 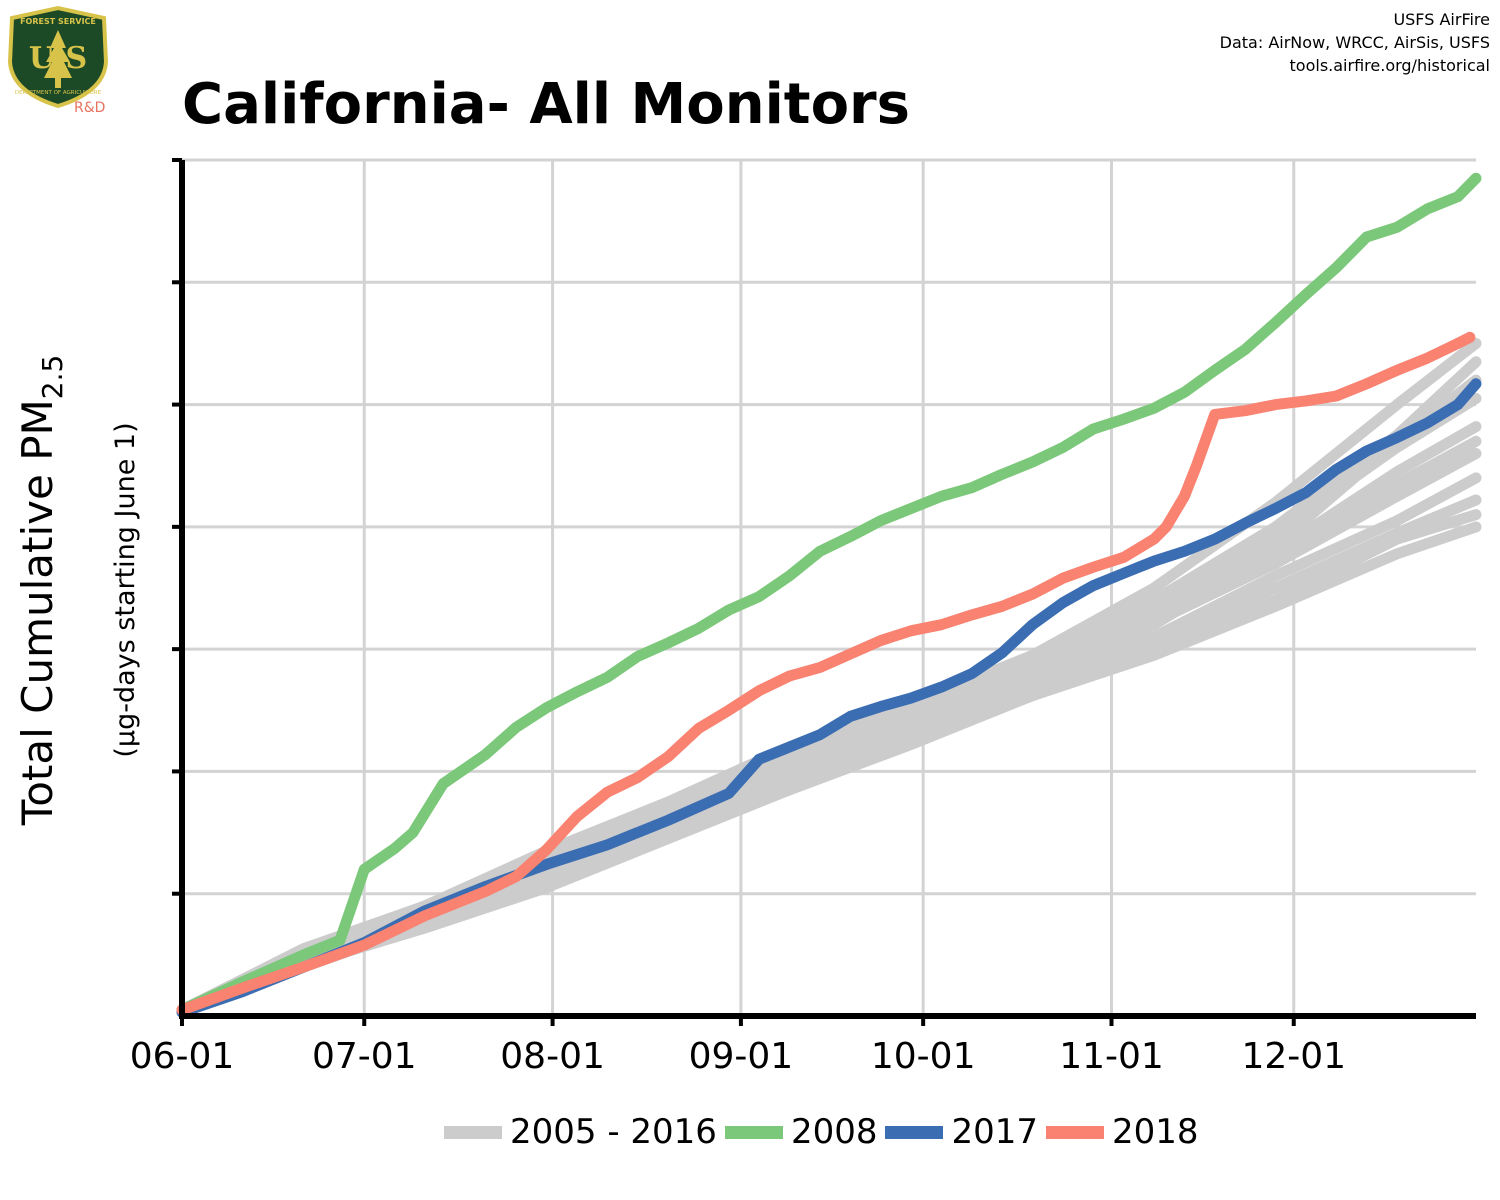 What do you see at coordinates (89, 108) in the screenshot?
I see `logo-rd-tag: R&D` at bounding box center [89, 108].